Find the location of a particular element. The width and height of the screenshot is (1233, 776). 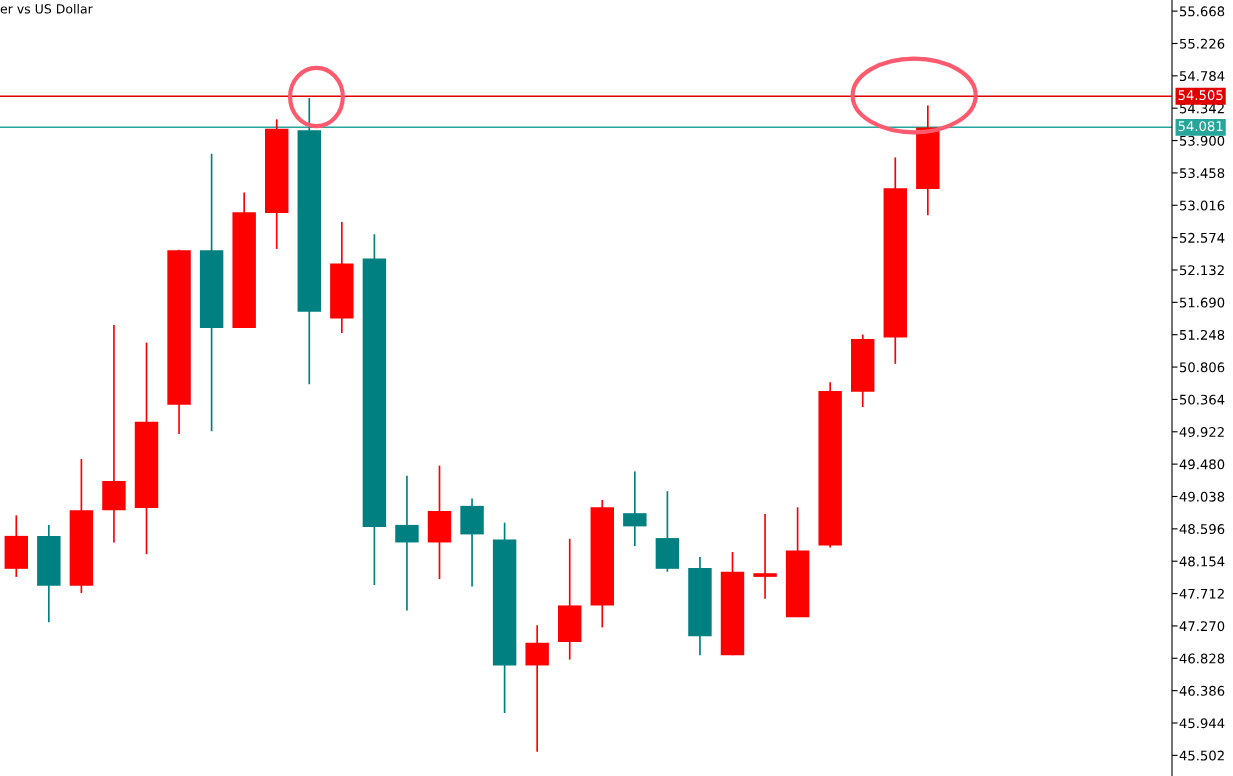

y-tick-label: 46.386 is located at coordinates (1202, 690).